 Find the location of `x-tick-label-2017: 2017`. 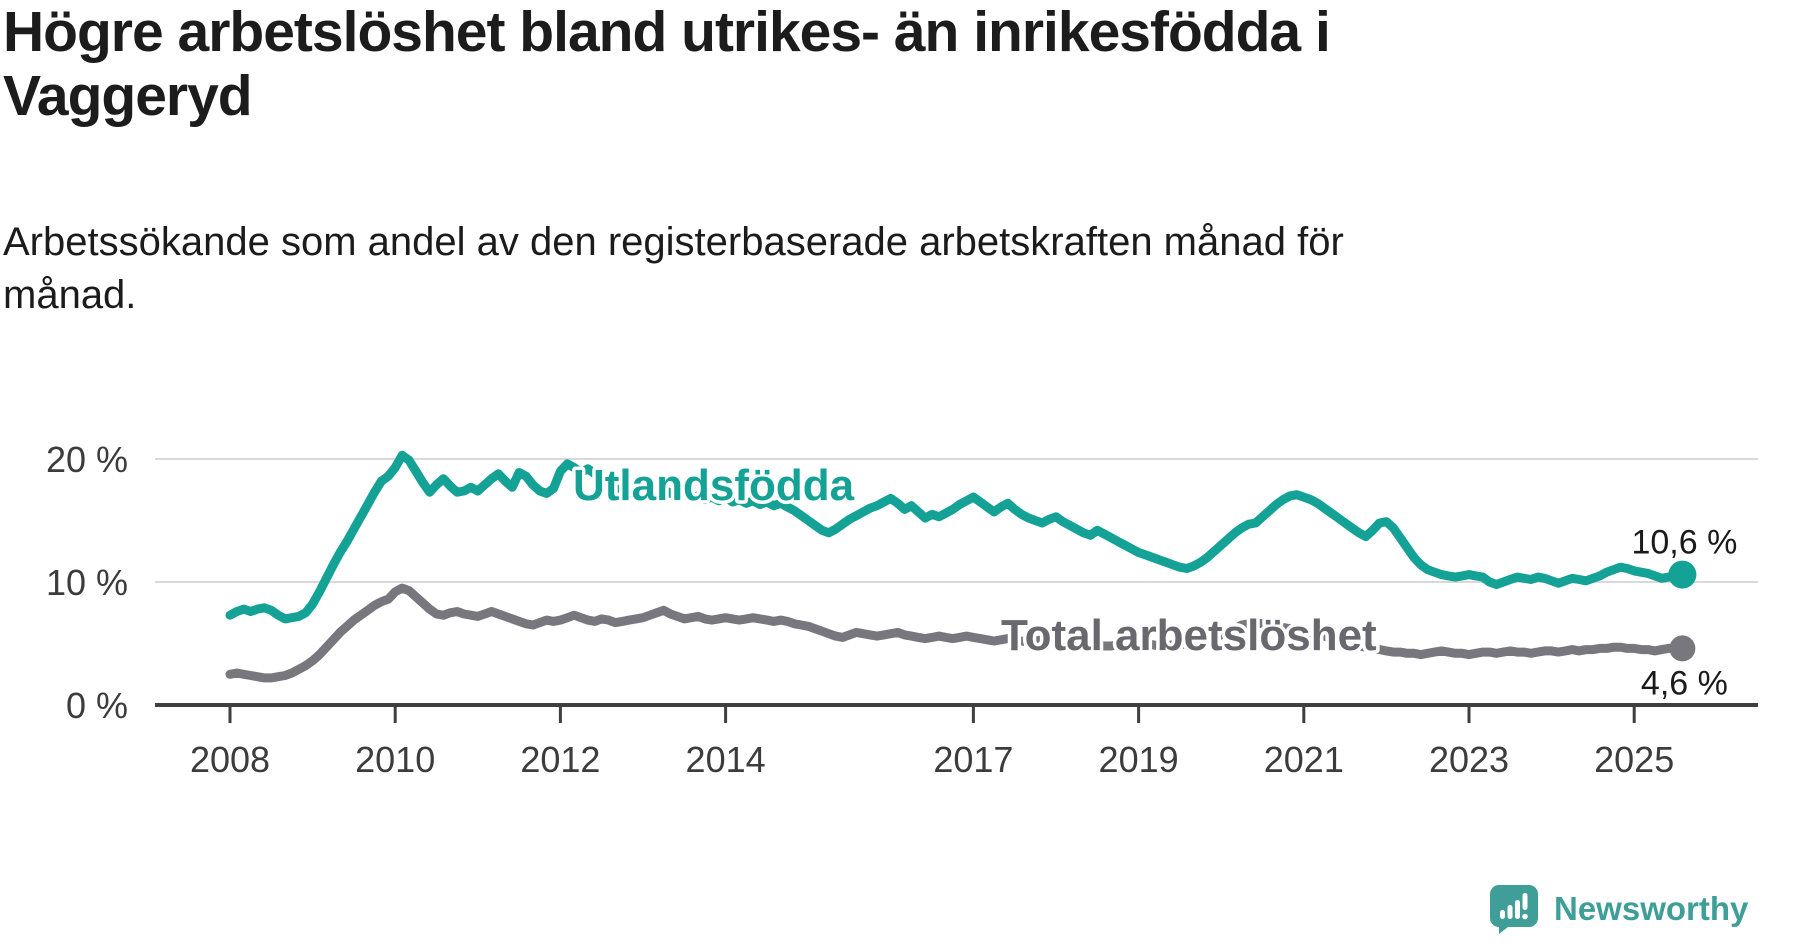

x-tick-label-2017: 2017 is located at coordinates (973, 759).